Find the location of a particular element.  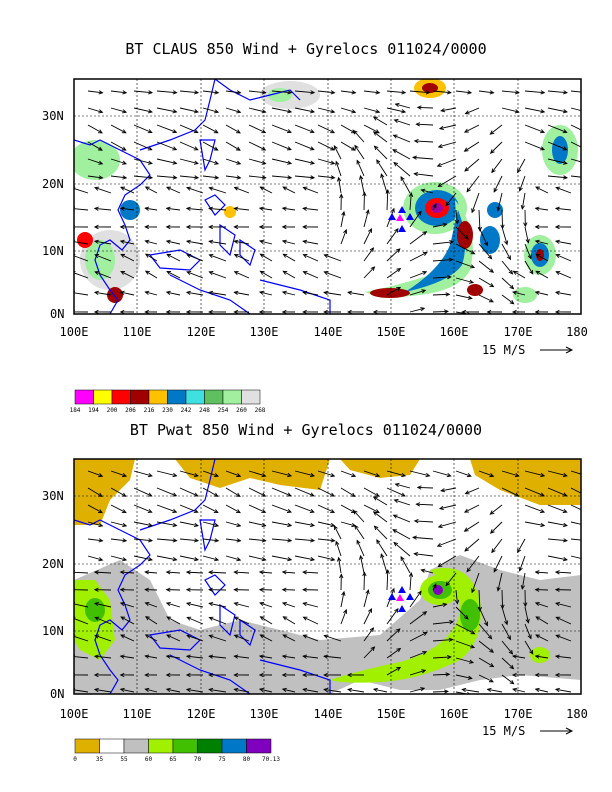

lon-label: 160E is located at coordinates (454, 714).